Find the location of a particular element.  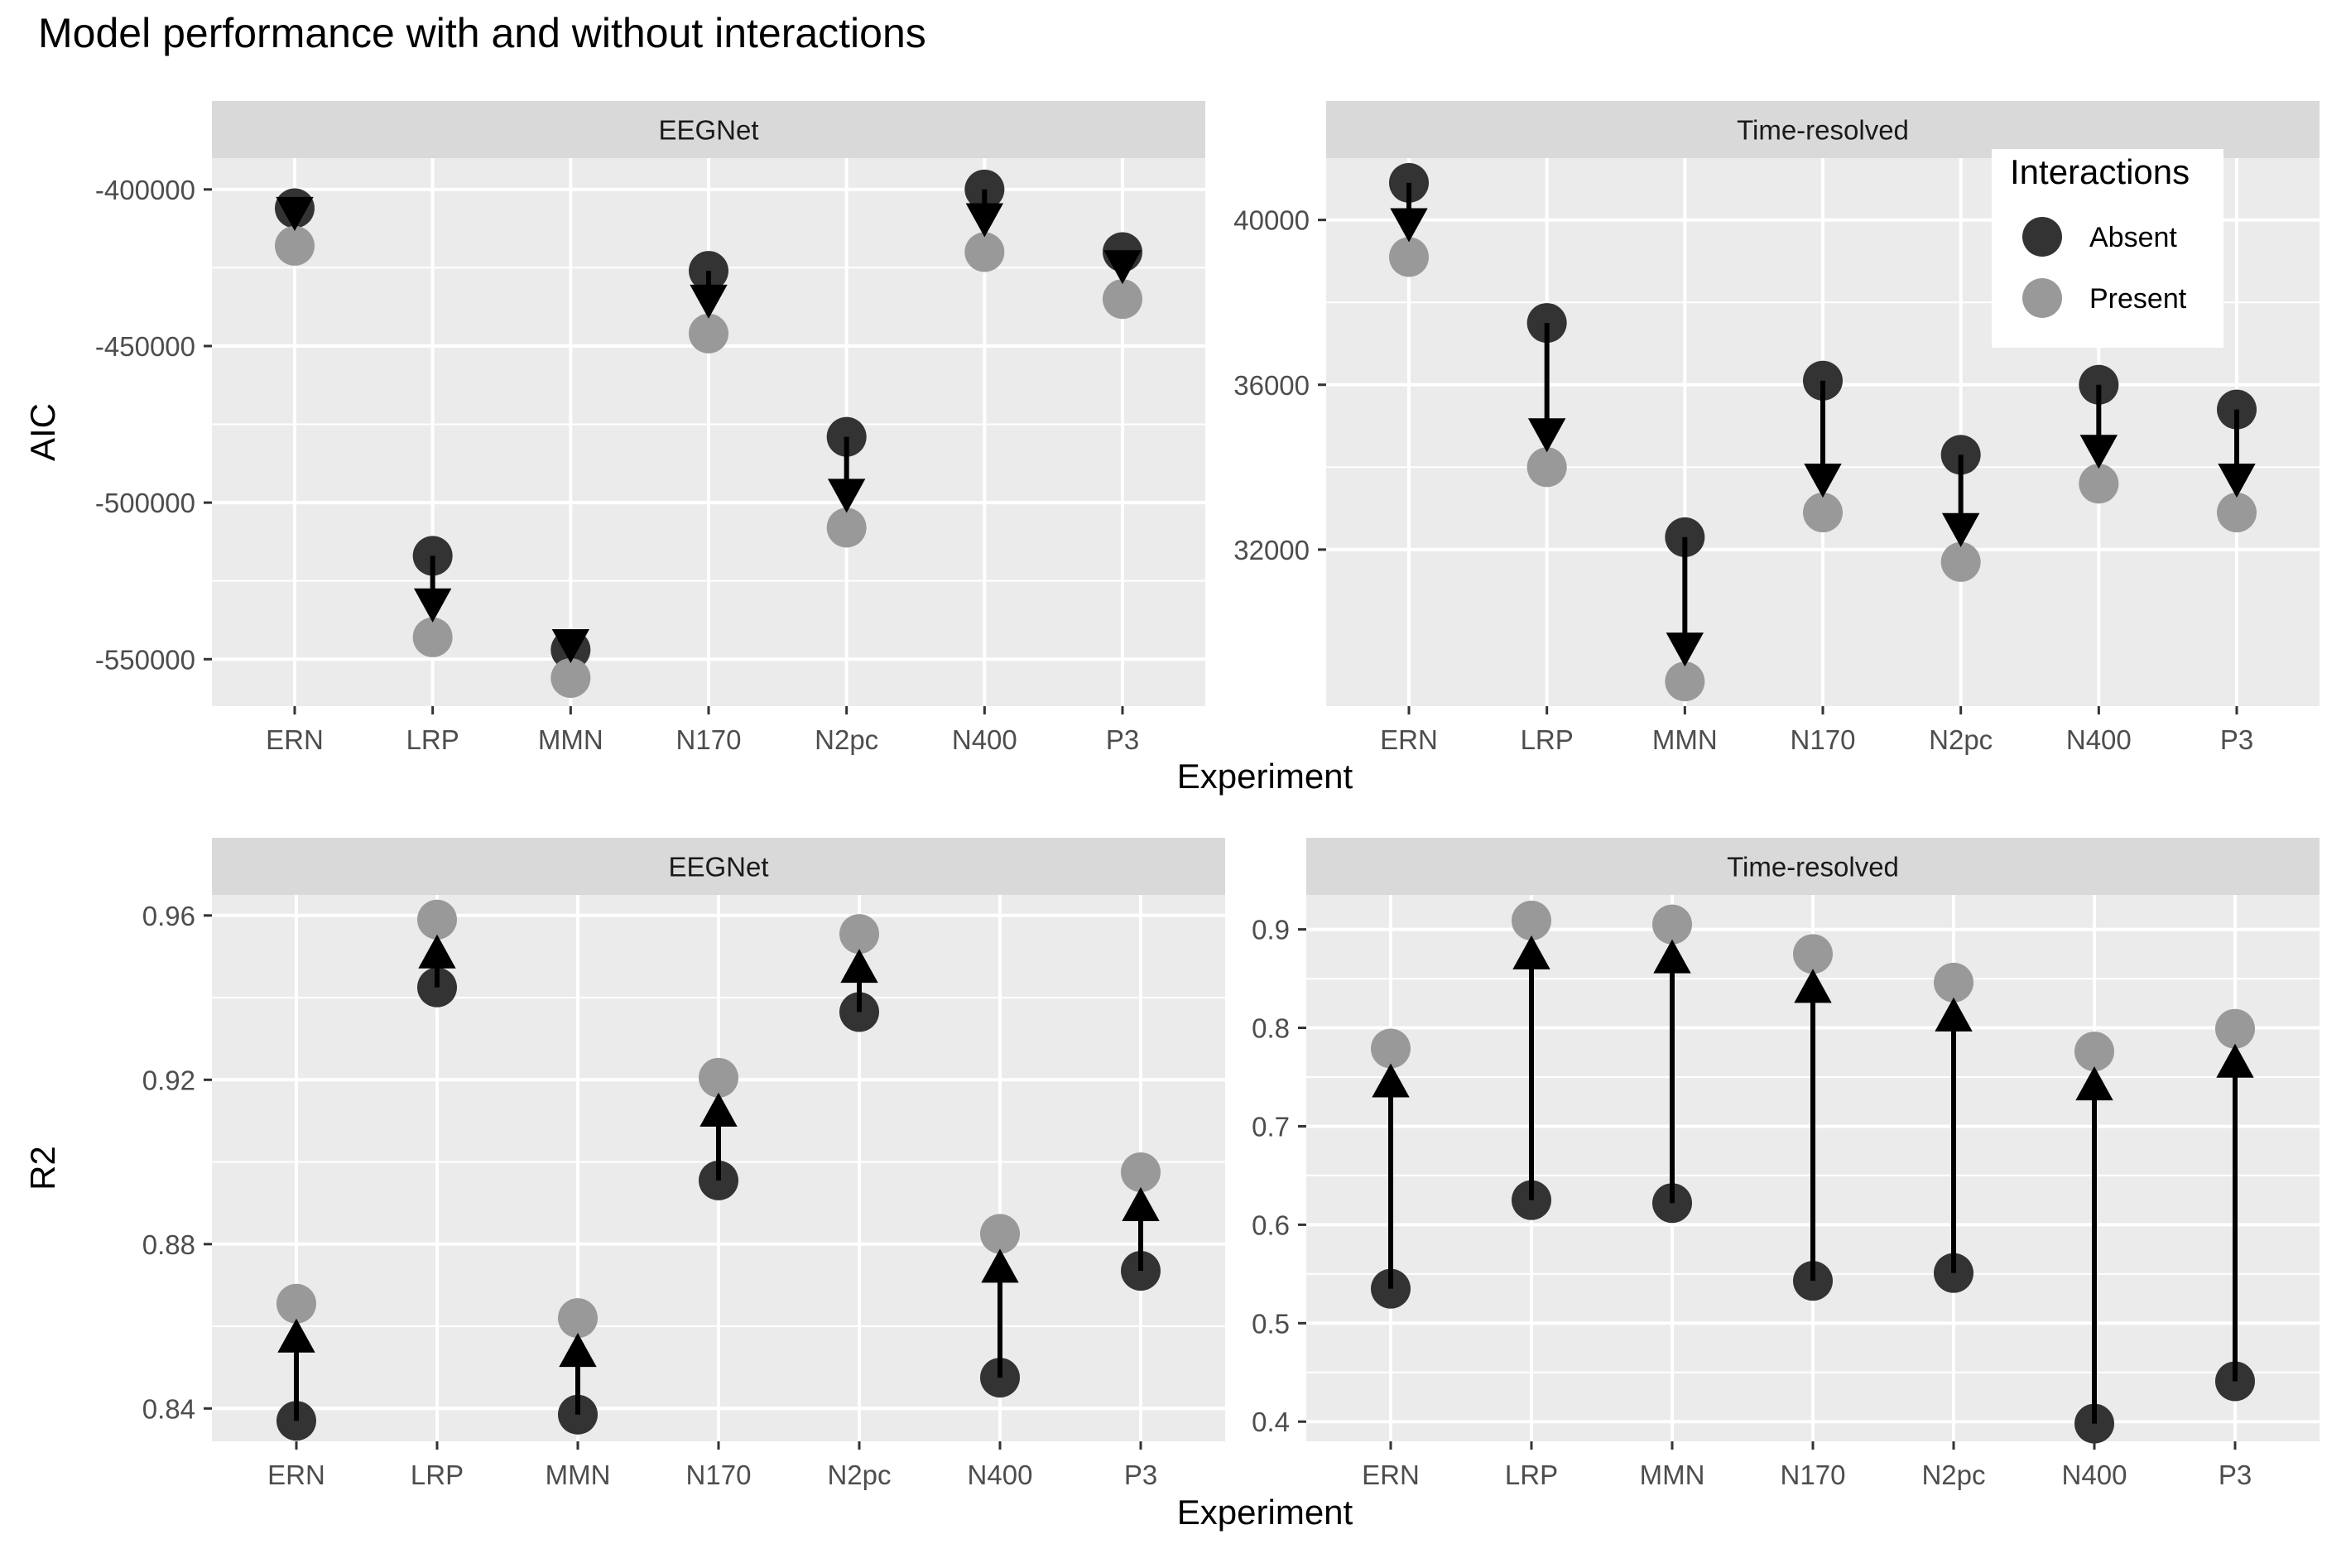

panel-strip-label: EEGNet is located at coordinates (718, 867).